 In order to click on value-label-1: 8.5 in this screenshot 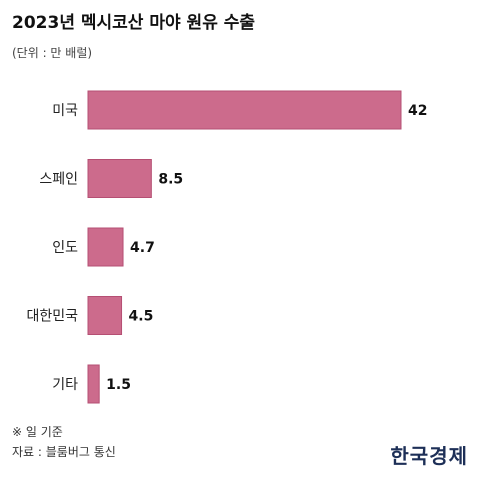, I will do `click(170, 180)`.